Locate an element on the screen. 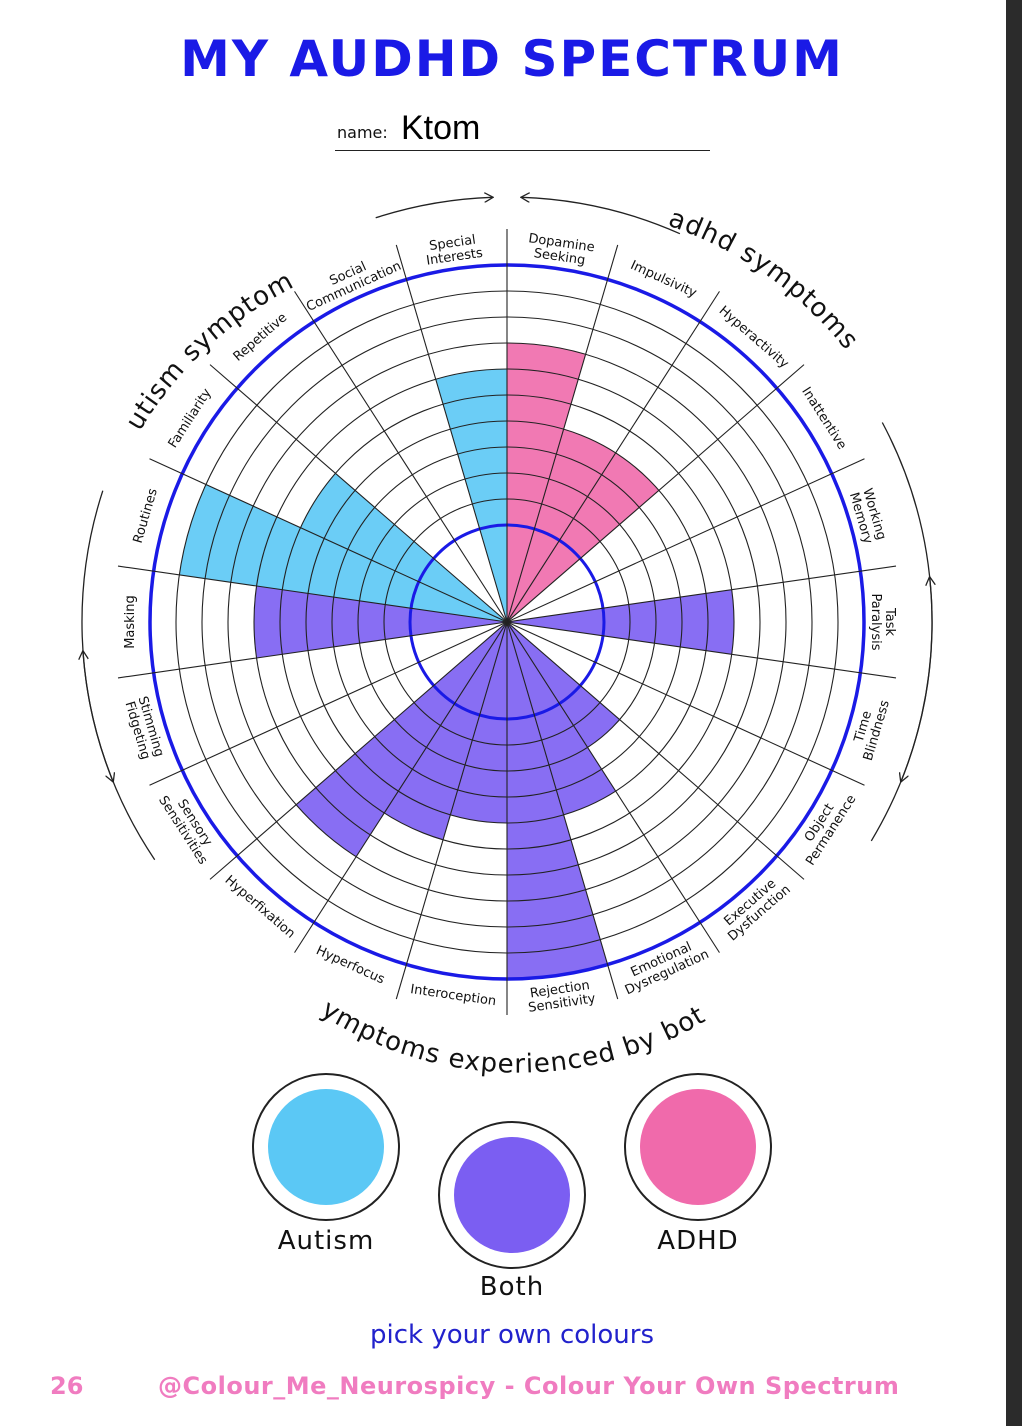 Image resolution: width=1024 pixels, height=1426 pixels. sector-label: Hyperfixation is located at coordinates (260, 907).